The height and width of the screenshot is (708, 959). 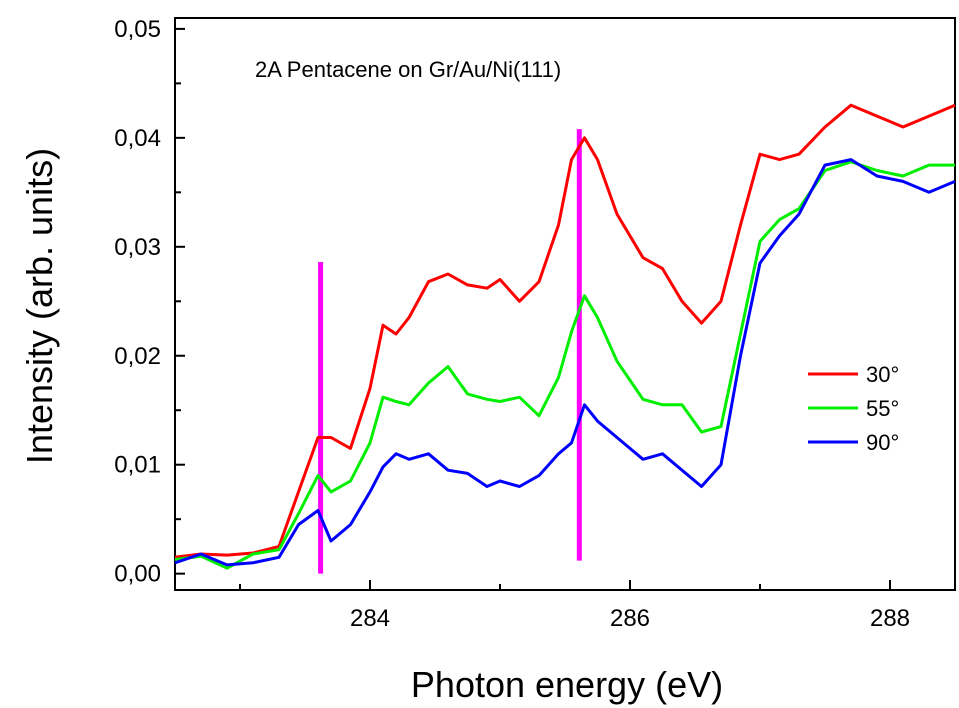 What do you see at coordinates (137, 356) in the screenshot?
I see `y-tick-label: 0,02` at bounding box center [137, 356].